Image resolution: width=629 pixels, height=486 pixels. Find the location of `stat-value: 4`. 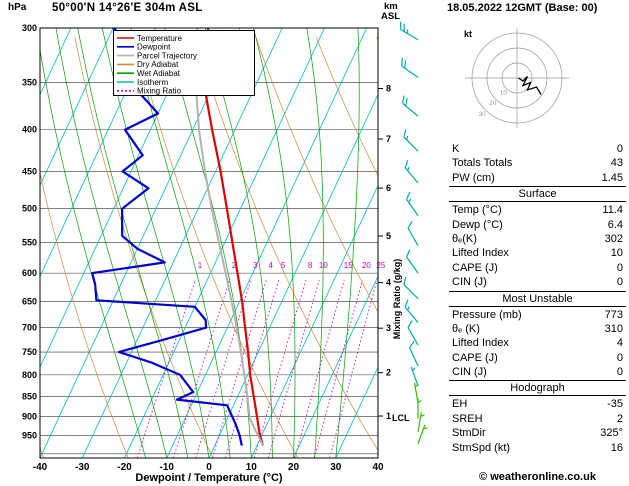

stat-value: 4 is located at coordinates (619, 343).